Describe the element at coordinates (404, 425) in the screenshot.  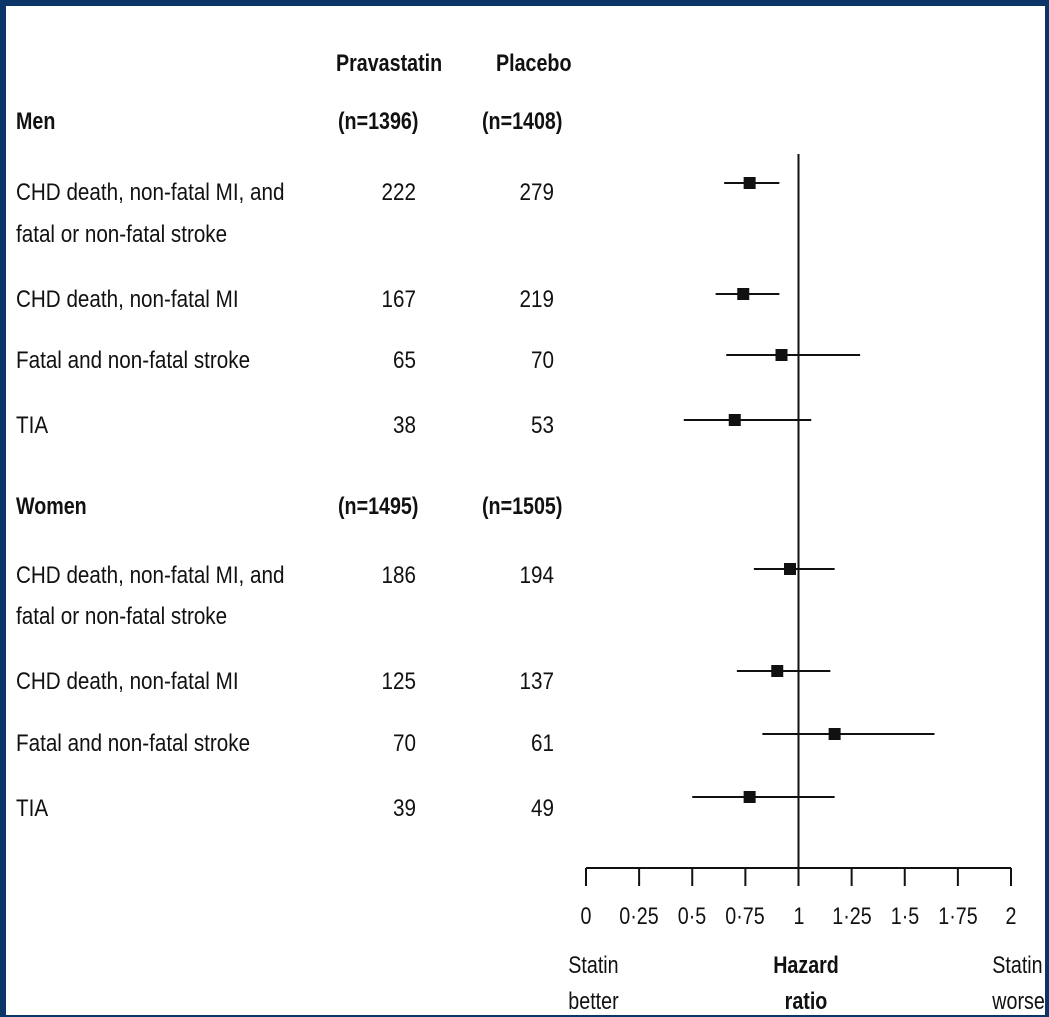
I see `row-pravastatin-count: 38` at that location.